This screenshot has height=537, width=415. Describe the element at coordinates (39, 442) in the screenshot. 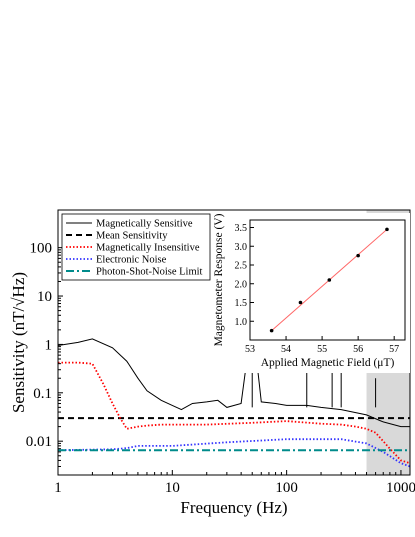

I see `y-tick-label: 0.01` at that location.